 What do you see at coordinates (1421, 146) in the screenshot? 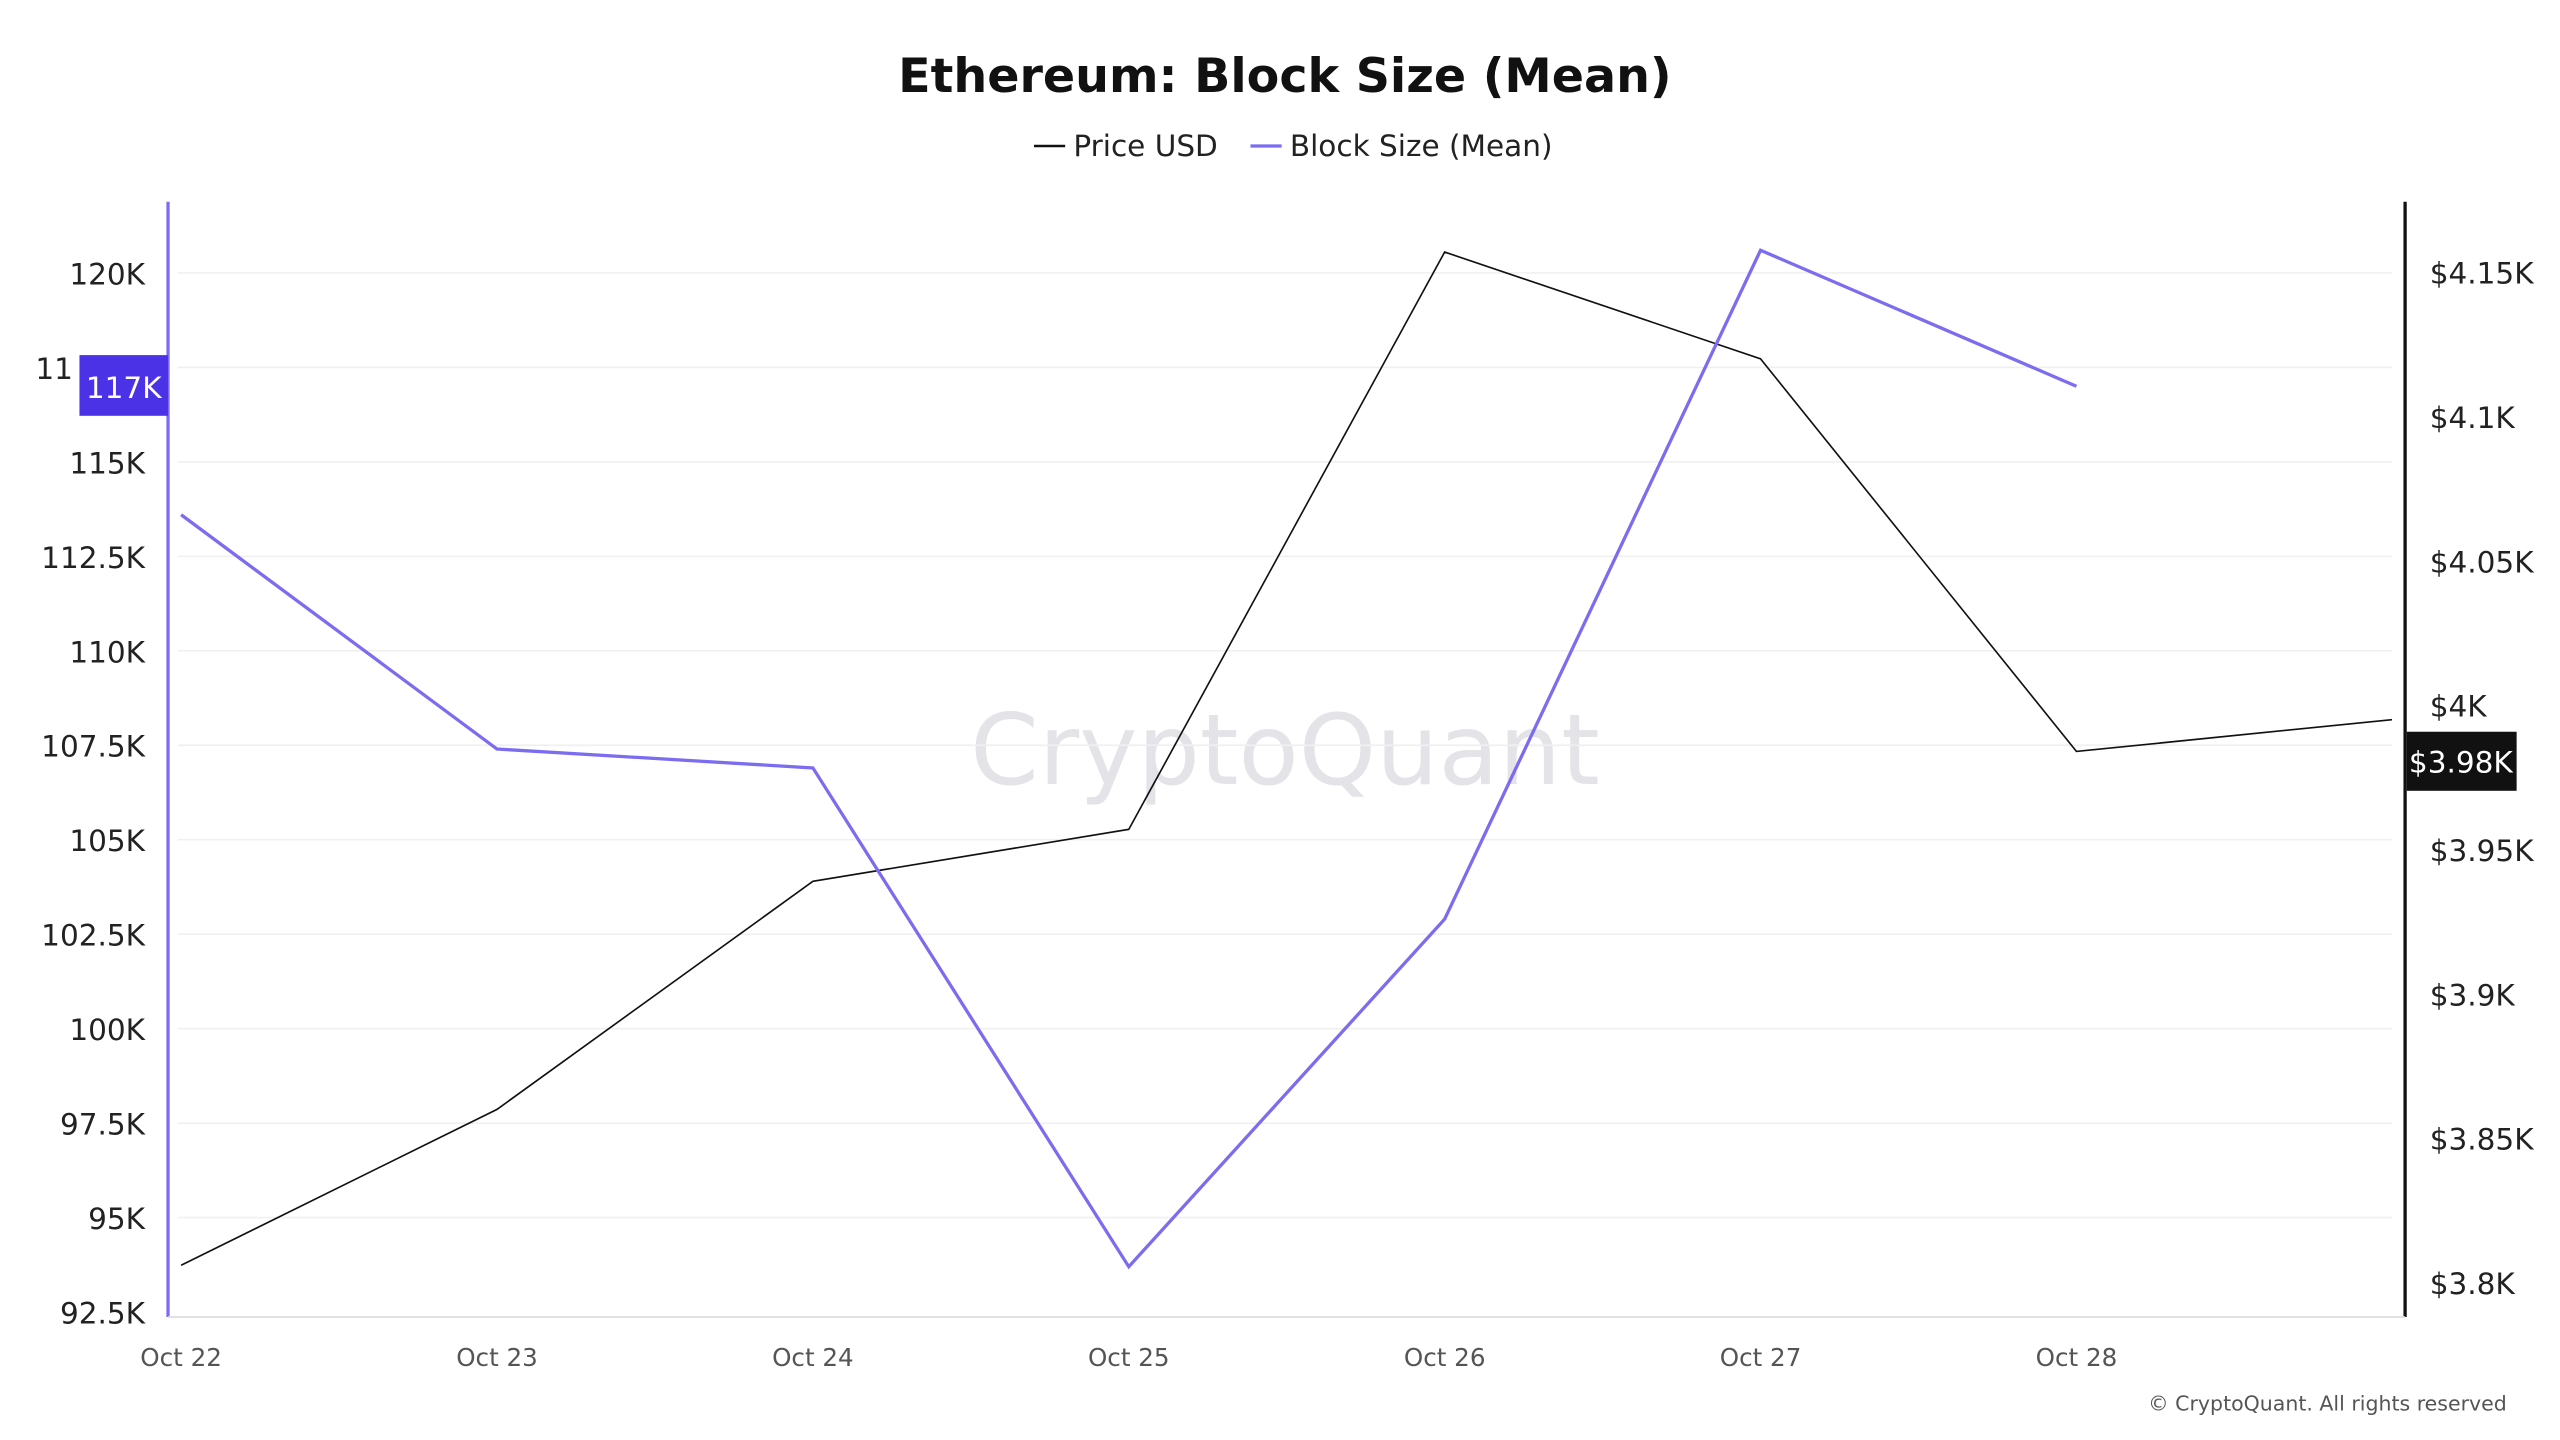
I see `legend-label-block-size: Block Size (Mean)` at bounding box center [1421, 146].